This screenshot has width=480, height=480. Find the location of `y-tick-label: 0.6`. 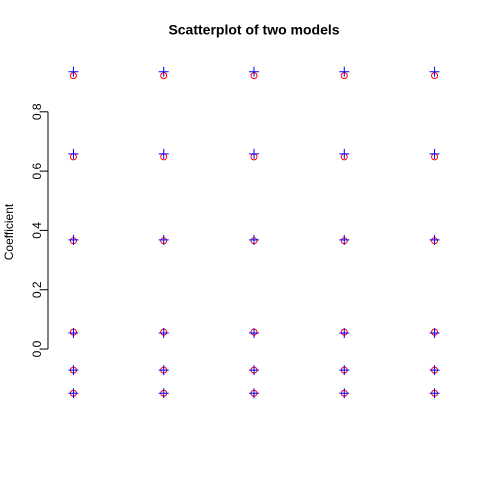

y-tick-label: 0.6 is located at coordinates (37, 170).